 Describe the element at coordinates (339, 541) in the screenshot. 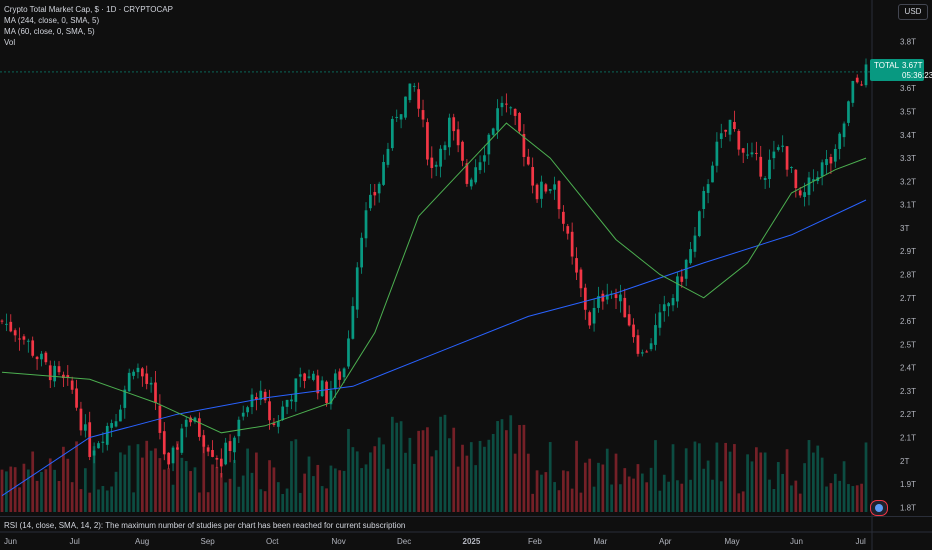

I see `x-tick-label: Nov` at that location.